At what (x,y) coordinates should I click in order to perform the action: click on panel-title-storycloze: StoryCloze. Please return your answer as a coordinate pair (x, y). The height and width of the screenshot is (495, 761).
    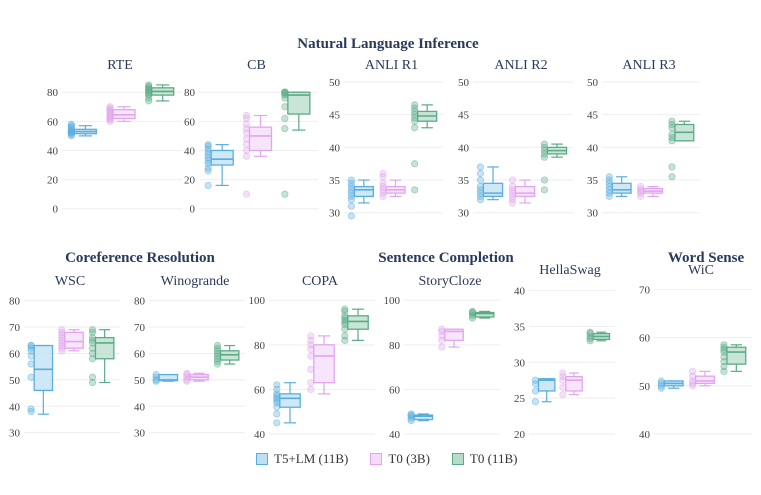
    Looking at the image, I should click on (450, 281).